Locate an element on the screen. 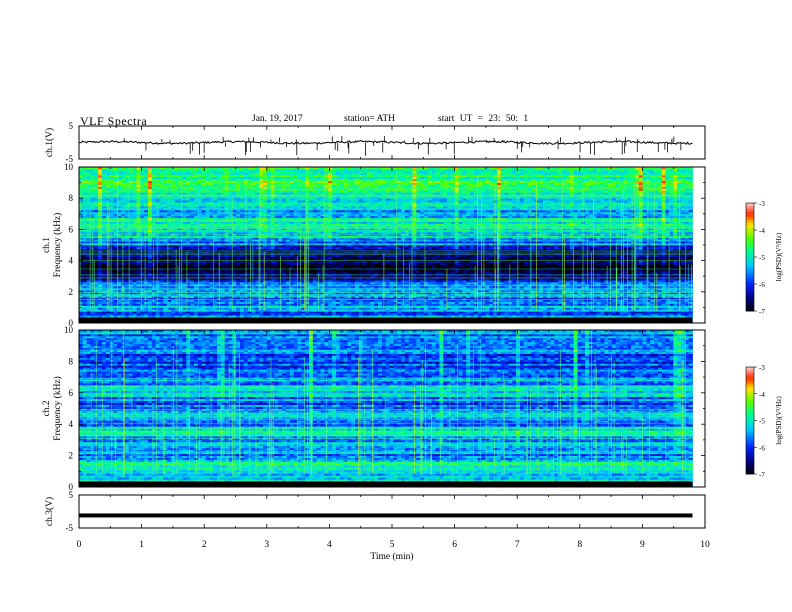 The height and width of the screenshot is (612, 792). x-tick-label: 3 is located at coordinates (266, 545).